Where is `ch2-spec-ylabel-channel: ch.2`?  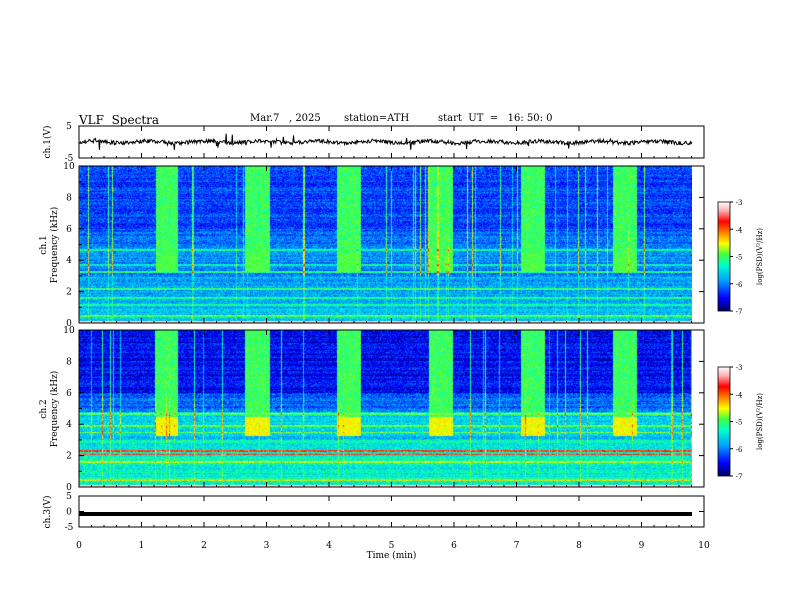
ch2-spec-ylabel-channel: ch.2 is located at coordinates (44, 408).